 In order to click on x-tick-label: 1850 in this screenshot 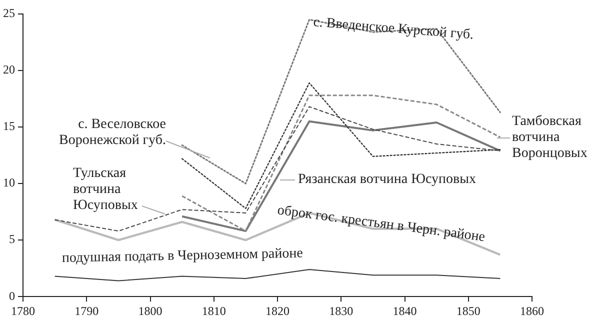, I will do `click(468, 311)`.